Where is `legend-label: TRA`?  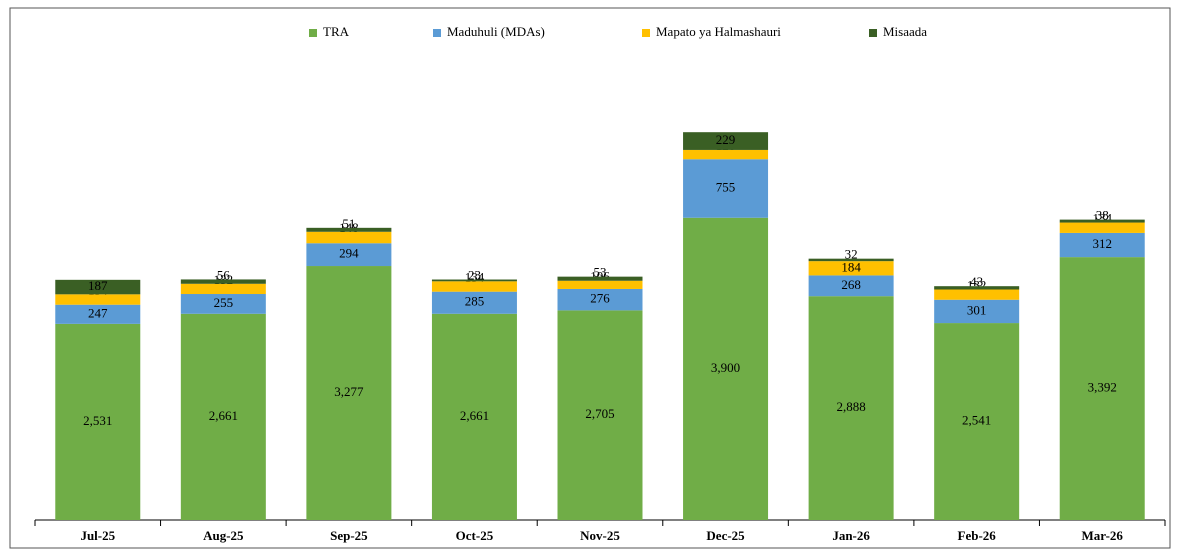
legend-label: TRA is located at coordinates (336, 31).